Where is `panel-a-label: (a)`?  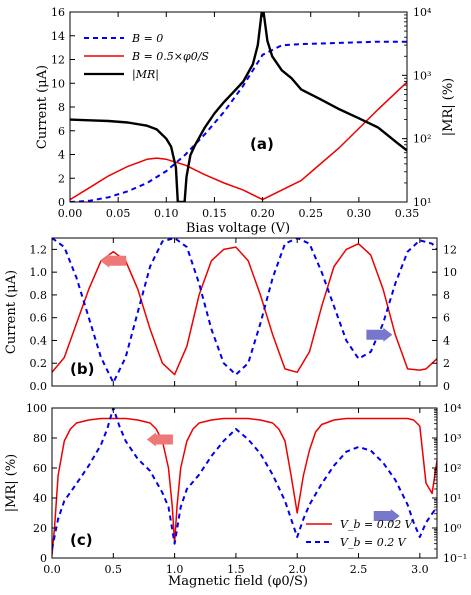 panel-a-label: (a) is located at coordinates (262, 144).